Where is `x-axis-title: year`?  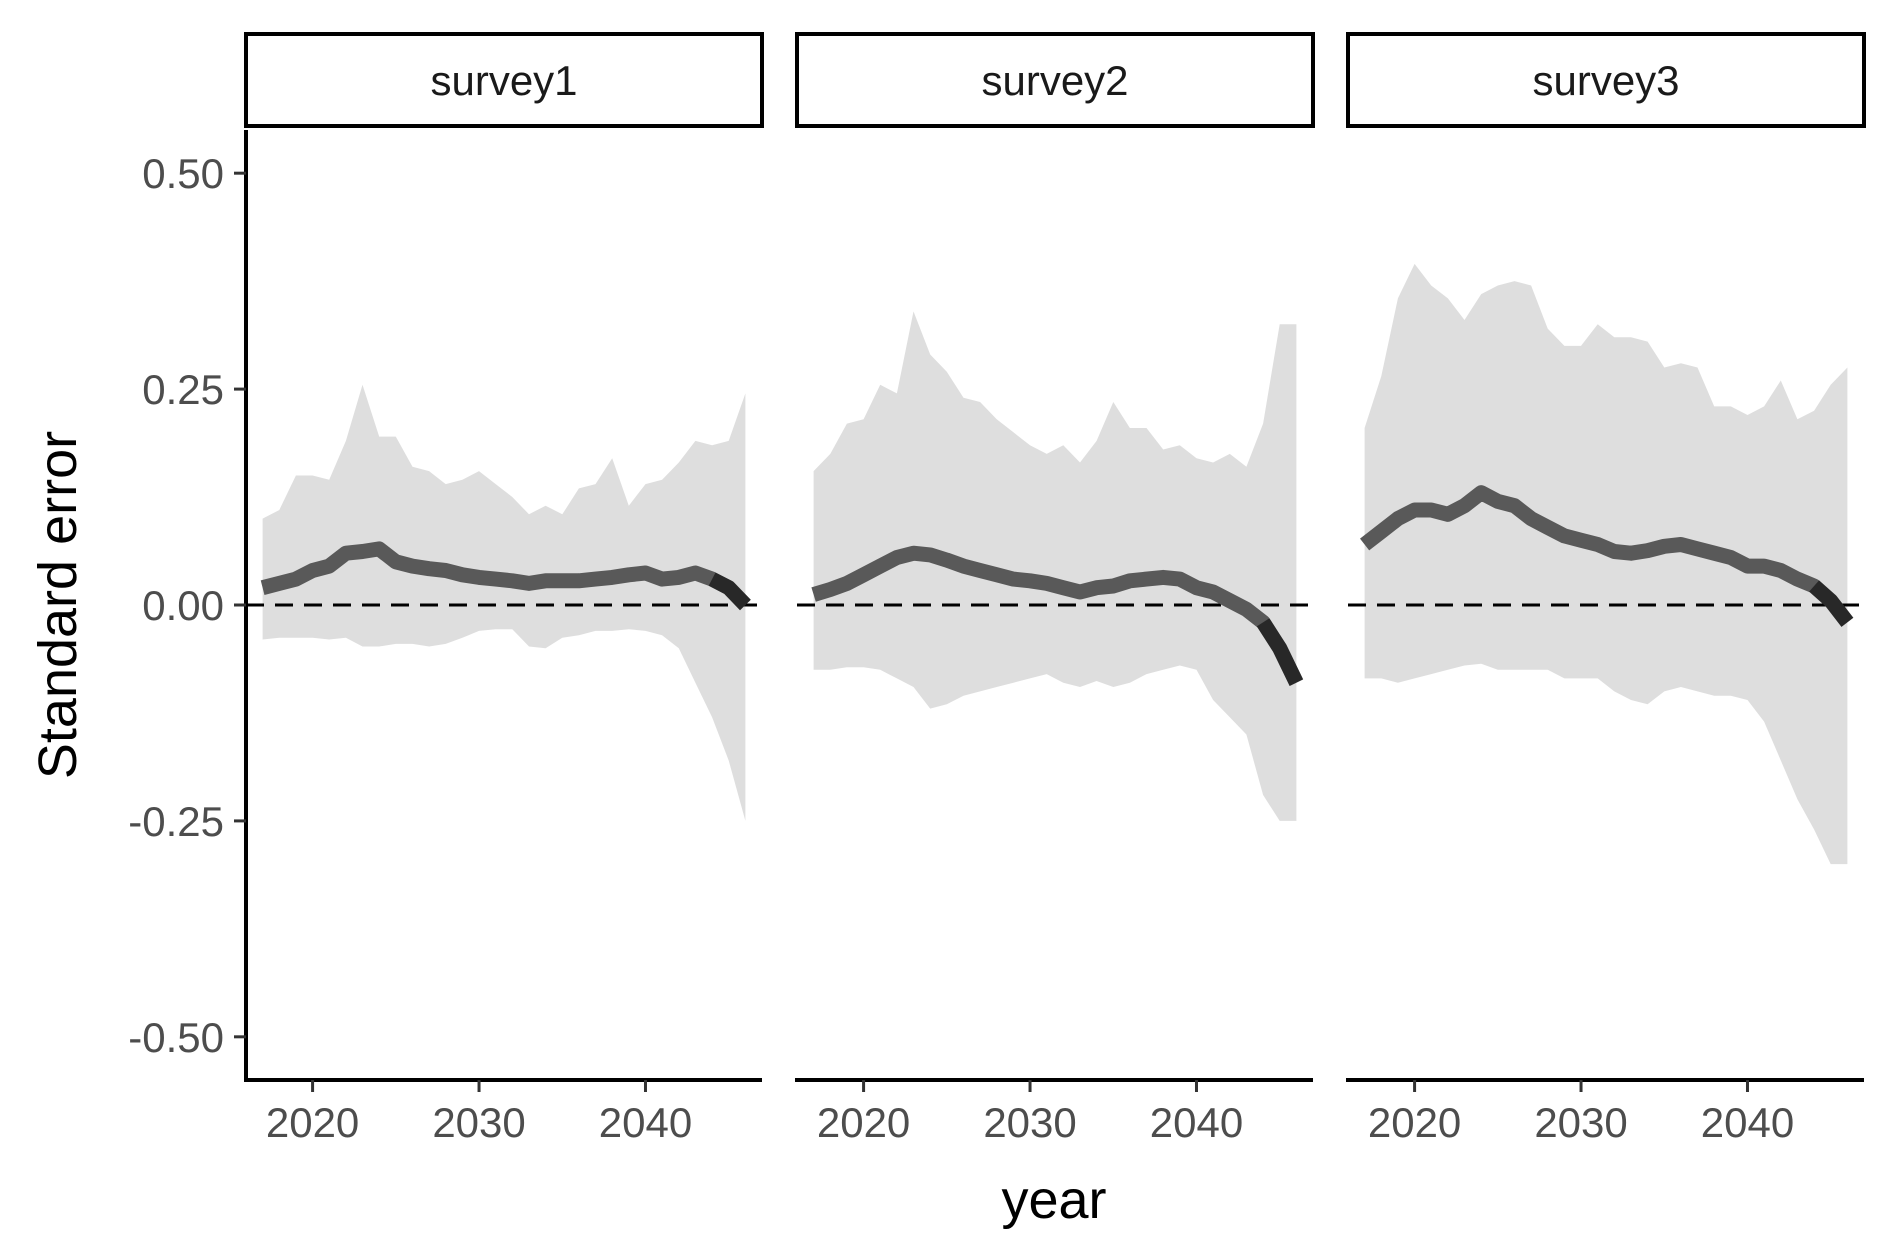 x-axis-title: year is located at coordinates (1053, 1200).